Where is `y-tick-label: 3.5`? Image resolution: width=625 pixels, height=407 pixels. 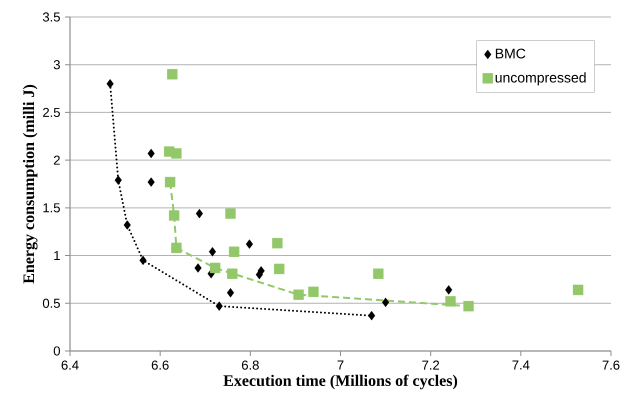
y-tick-label: 3.5 is located at coordinates (51, 17).